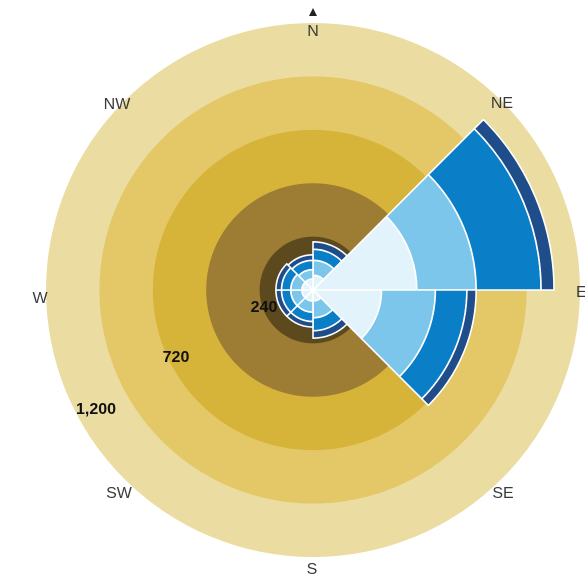  I want to click on direction-label-ne: NE, so click(502, 103).